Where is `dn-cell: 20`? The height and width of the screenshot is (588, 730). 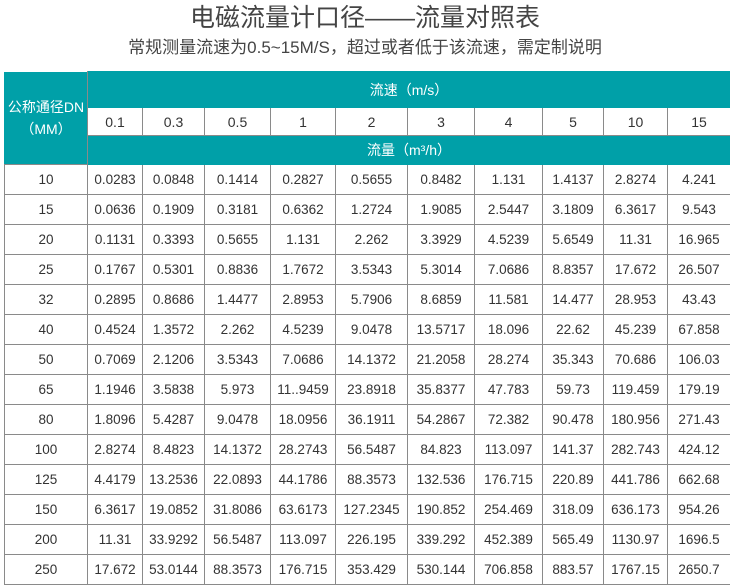
dn-cell: 20 is located at coordinates (46, 239).